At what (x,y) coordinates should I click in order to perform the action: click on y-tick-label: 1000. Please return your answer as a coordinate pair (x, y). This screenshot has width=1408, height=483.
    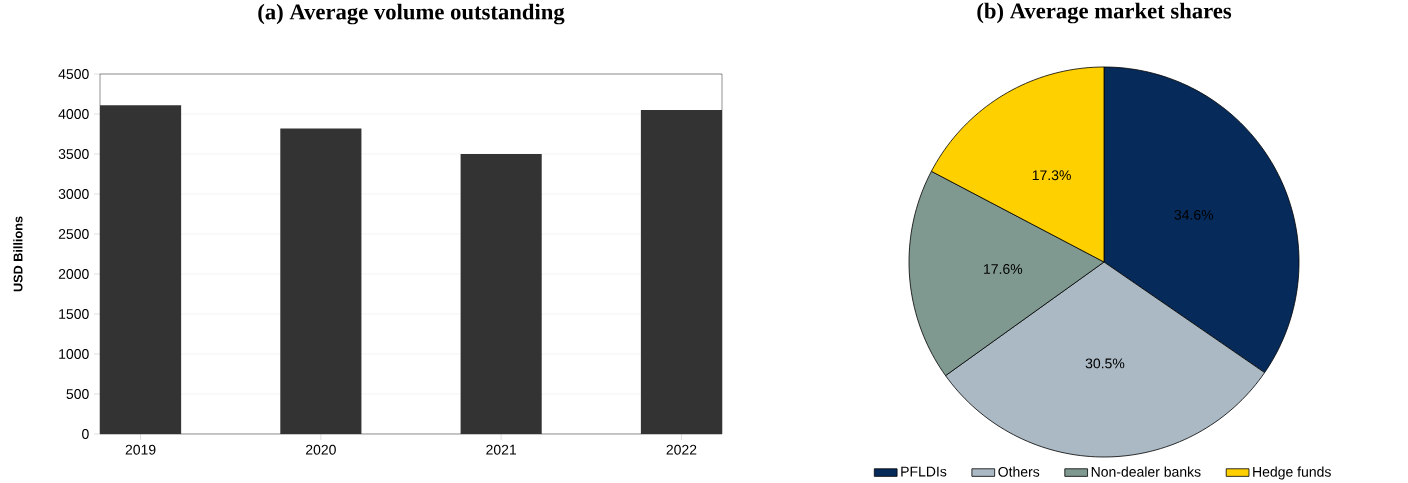
    Looking at the image, I should click on (74, 354).